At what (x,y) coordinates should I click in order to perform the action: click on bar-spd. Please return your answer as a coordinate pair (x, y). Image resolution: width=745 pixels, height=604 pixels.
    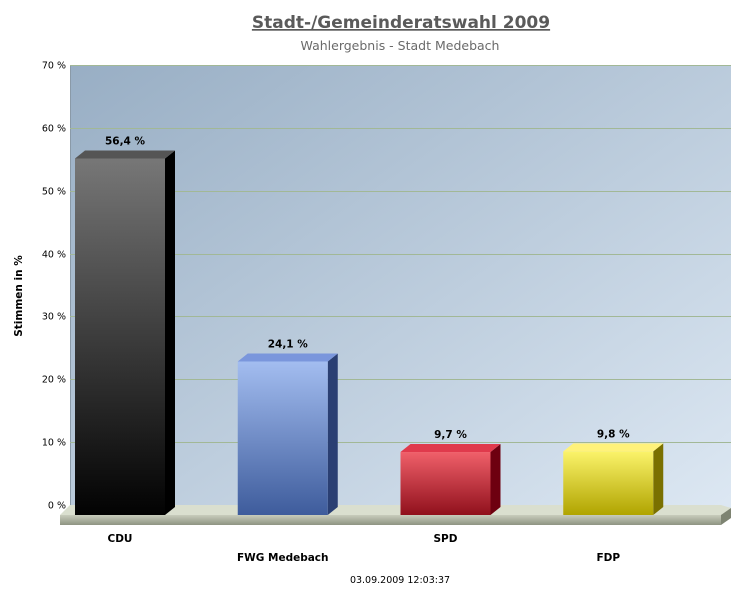
    Looking at the image, I should click on (450, 479).